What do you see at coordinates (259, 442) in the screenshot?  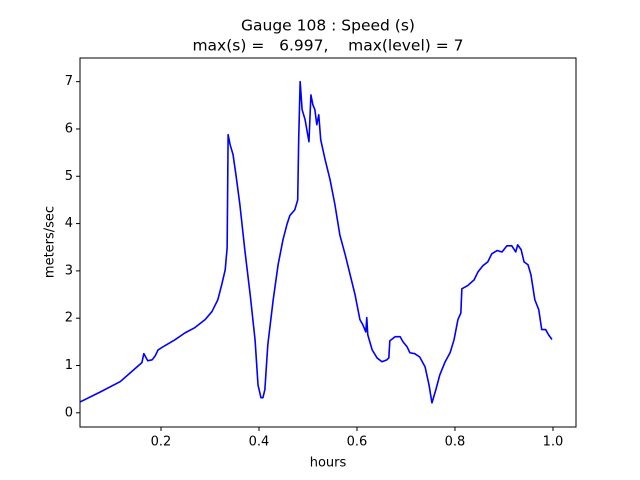 I see `x-tick-label: 0.4` at bounding box center [259, 442].